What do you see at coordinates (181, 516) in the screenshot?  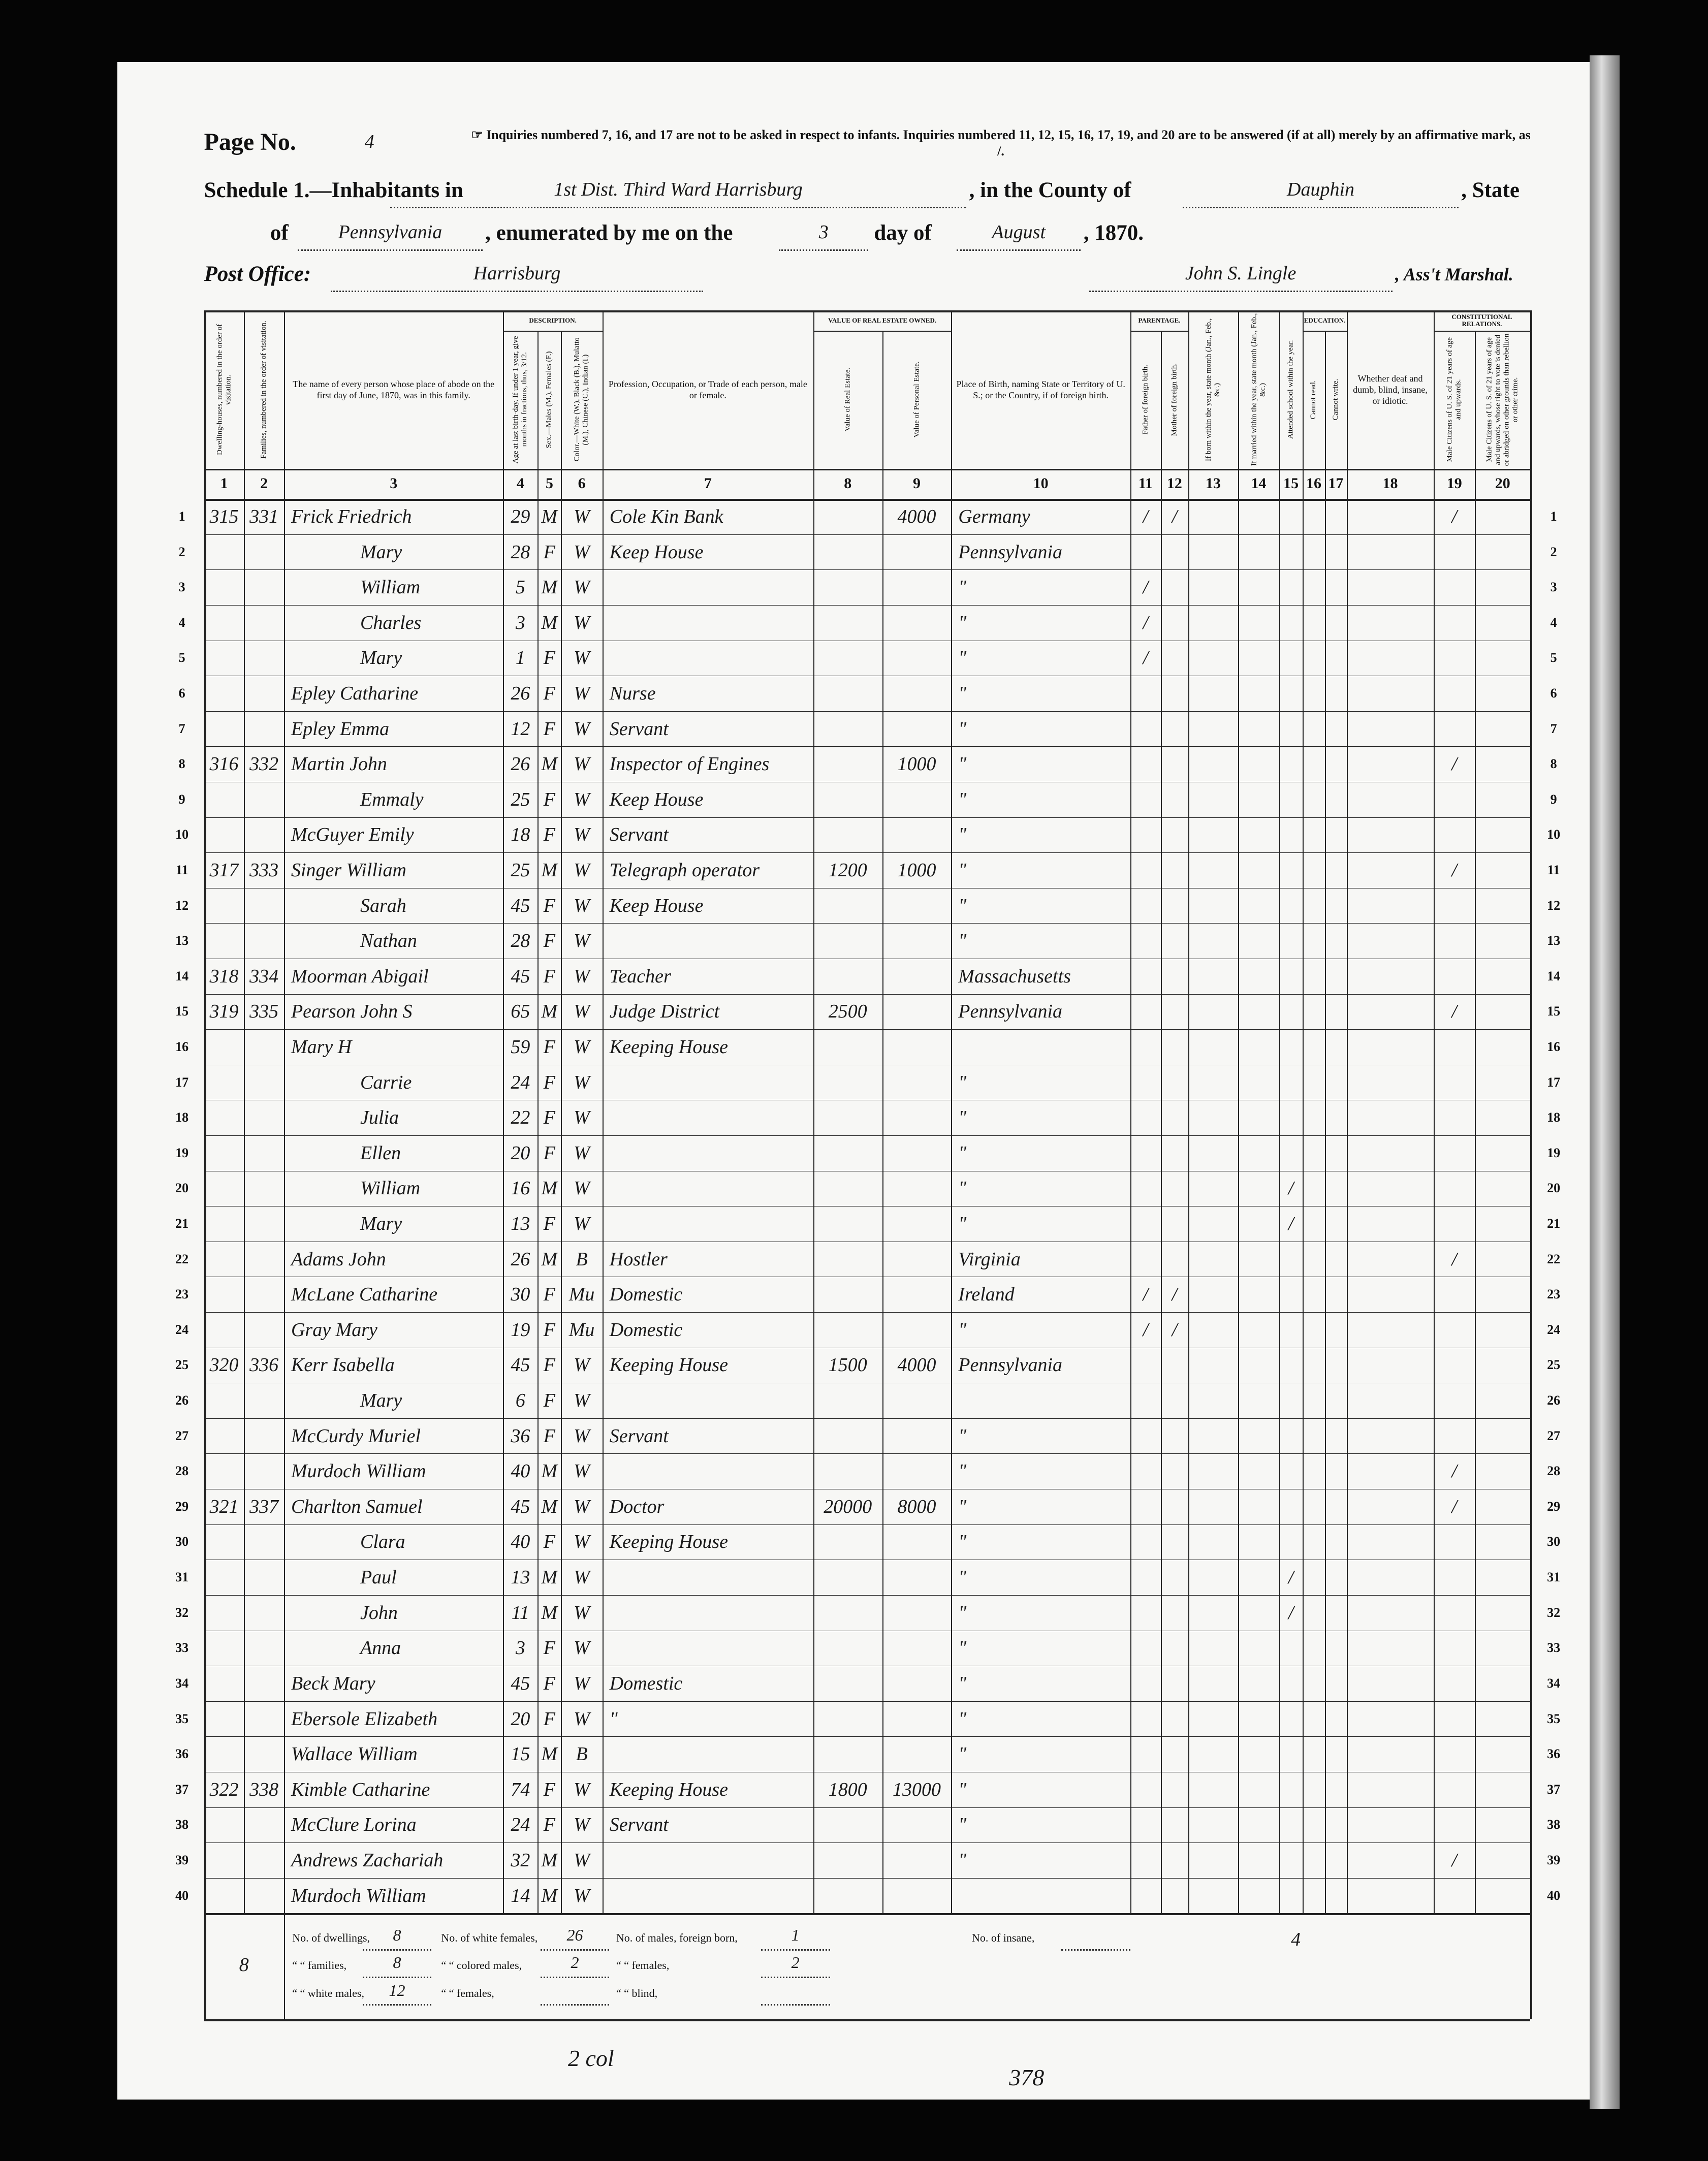 I see `line-number: 1` at bounding box center [181, 516].